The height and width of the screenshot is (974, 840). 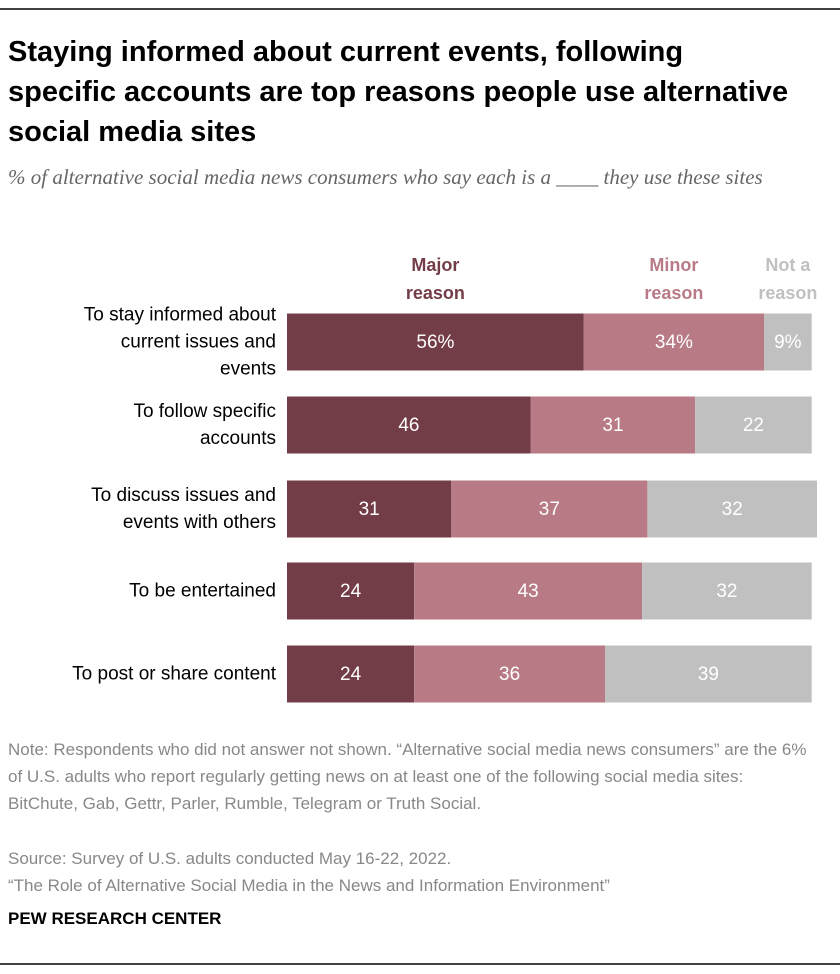 I want to click on value-label: 56%, so click(x=435, y=342).